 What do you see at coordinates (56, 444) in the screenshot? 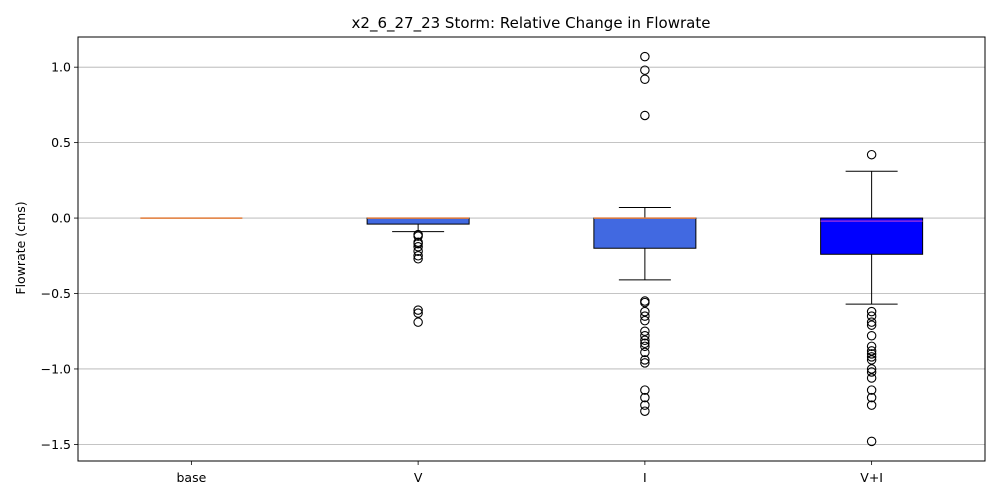
I see `y-tick-label: −1.5` at bounding box center [56, 444].